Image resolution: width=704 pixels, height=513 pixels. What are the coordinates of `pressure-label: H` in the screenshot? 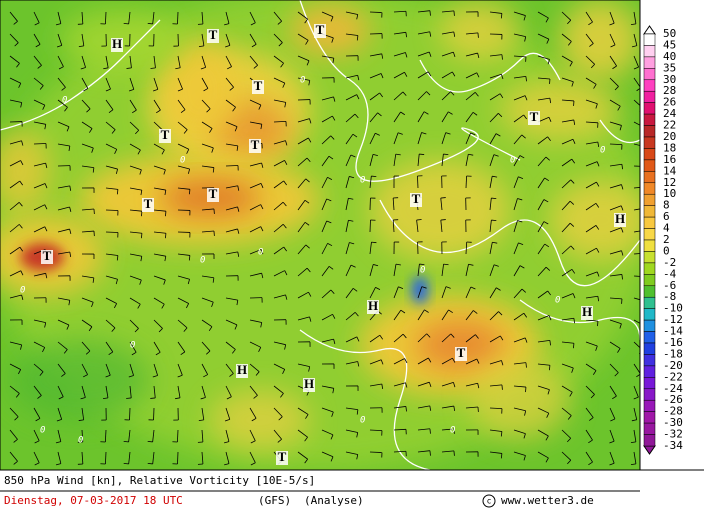 It's located at (587, 311).